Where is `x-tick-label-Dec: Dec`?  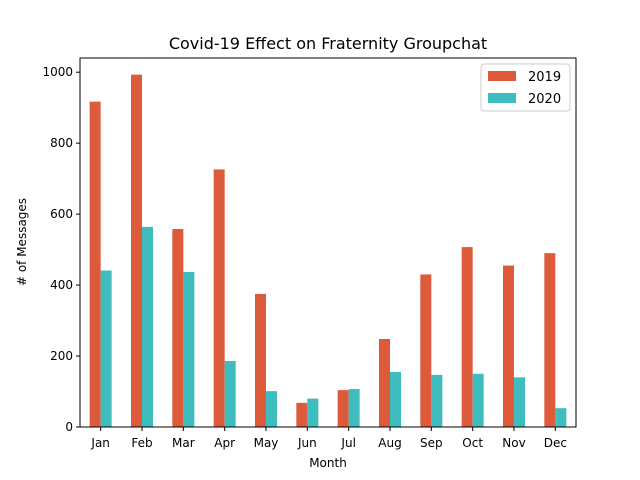
x-tick-label-Dec: Dec is located at coordinates (555, 443).